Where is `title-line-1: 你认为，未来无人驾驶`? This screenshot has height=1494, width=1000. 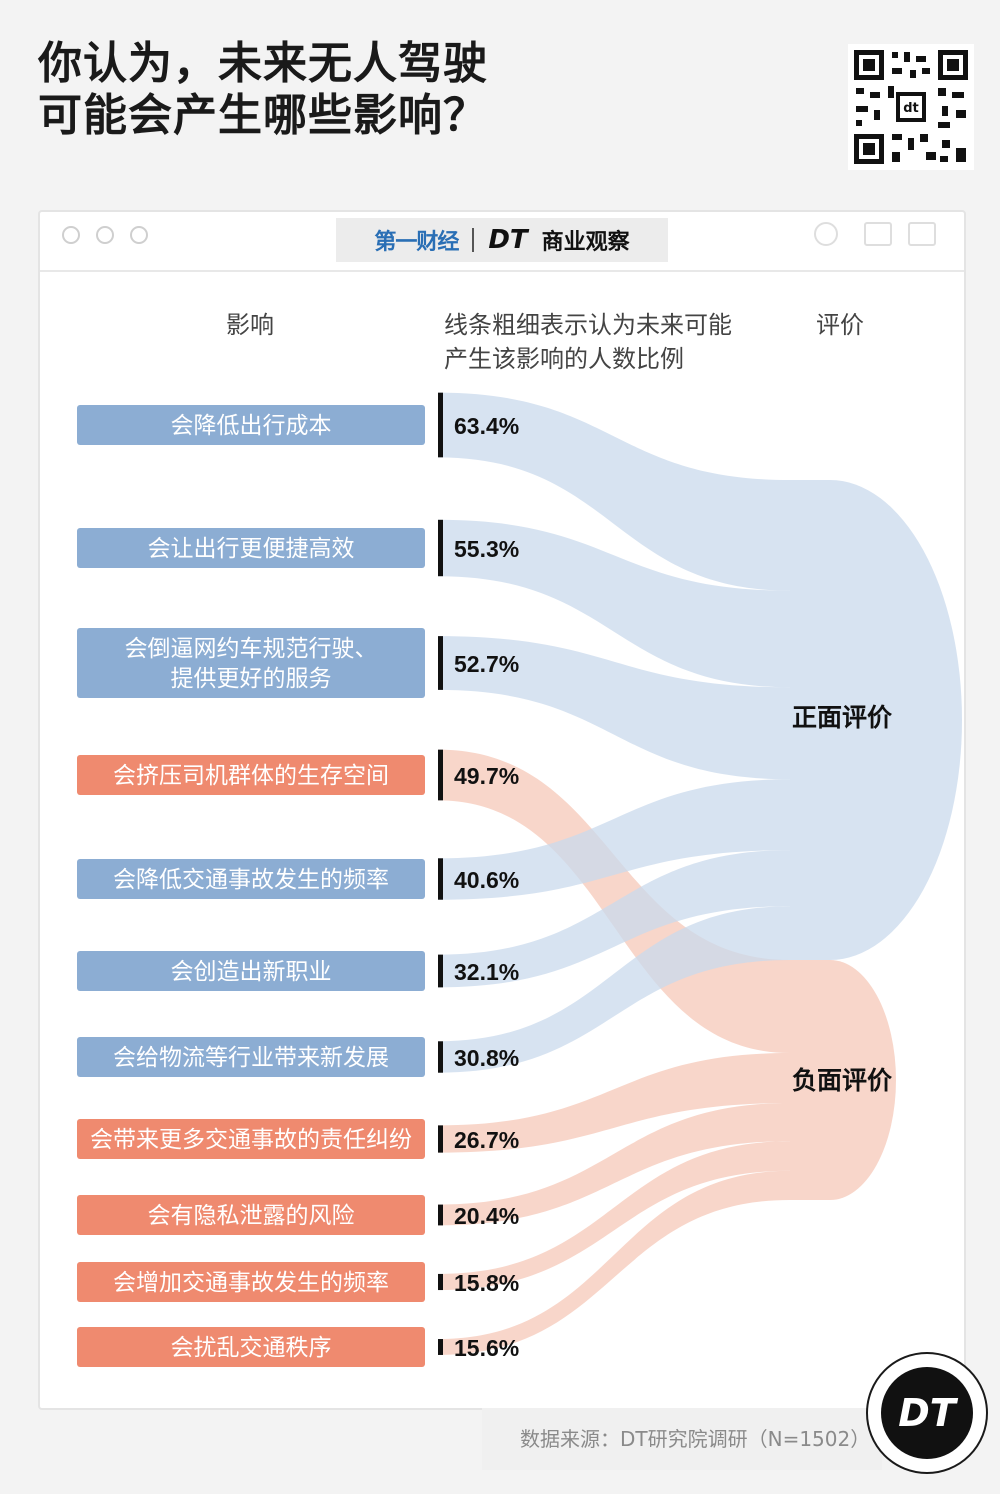 title-line-1: 你认为，未来无人驾驶 is located at coordinates (263, 63).